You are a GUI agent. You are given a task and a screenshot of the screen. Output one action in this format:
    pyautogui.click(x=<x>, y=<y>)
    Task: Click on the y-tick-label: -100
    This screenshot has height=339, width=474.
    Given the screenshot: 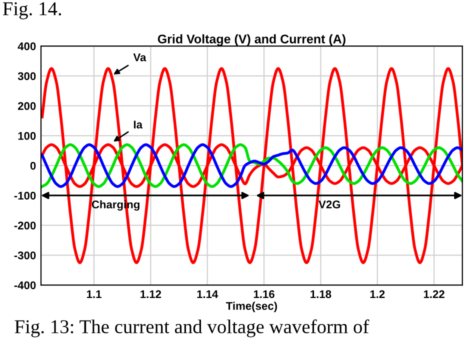 What is the action you would take?
    pyautogui.click(x=25, y=196)
    